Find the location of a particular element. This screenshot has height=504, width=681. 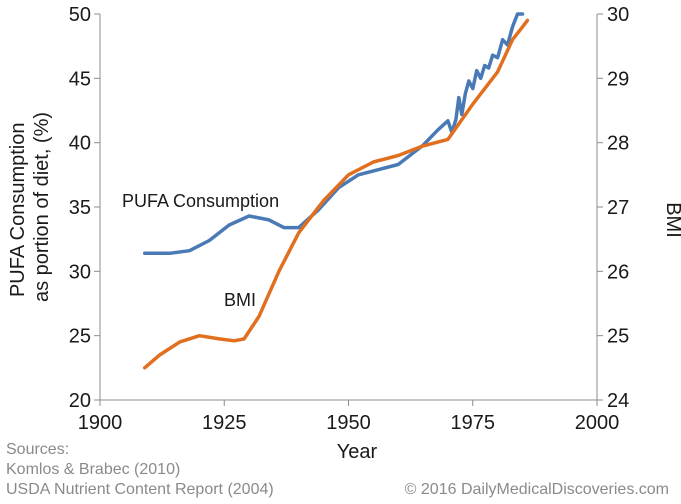

right-tick-label: 24 is located at coordinates (618, 401).